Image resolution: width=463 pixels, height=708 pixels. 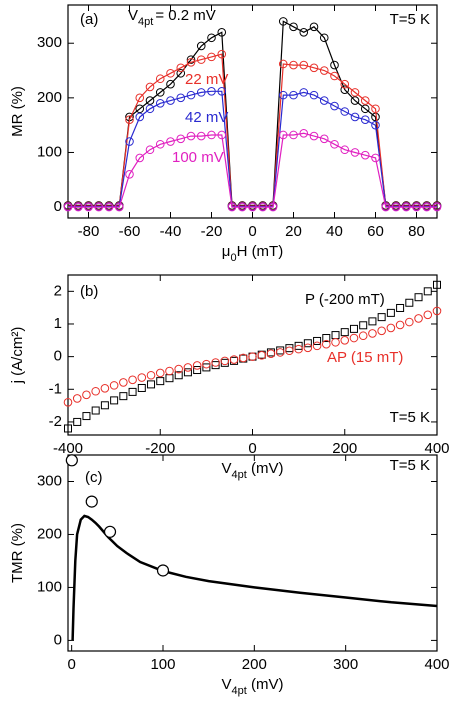 What do you see at coordinates (89, 19) in the screenshot?
I see `annotation: (a)` at bounding box center [89, 19].